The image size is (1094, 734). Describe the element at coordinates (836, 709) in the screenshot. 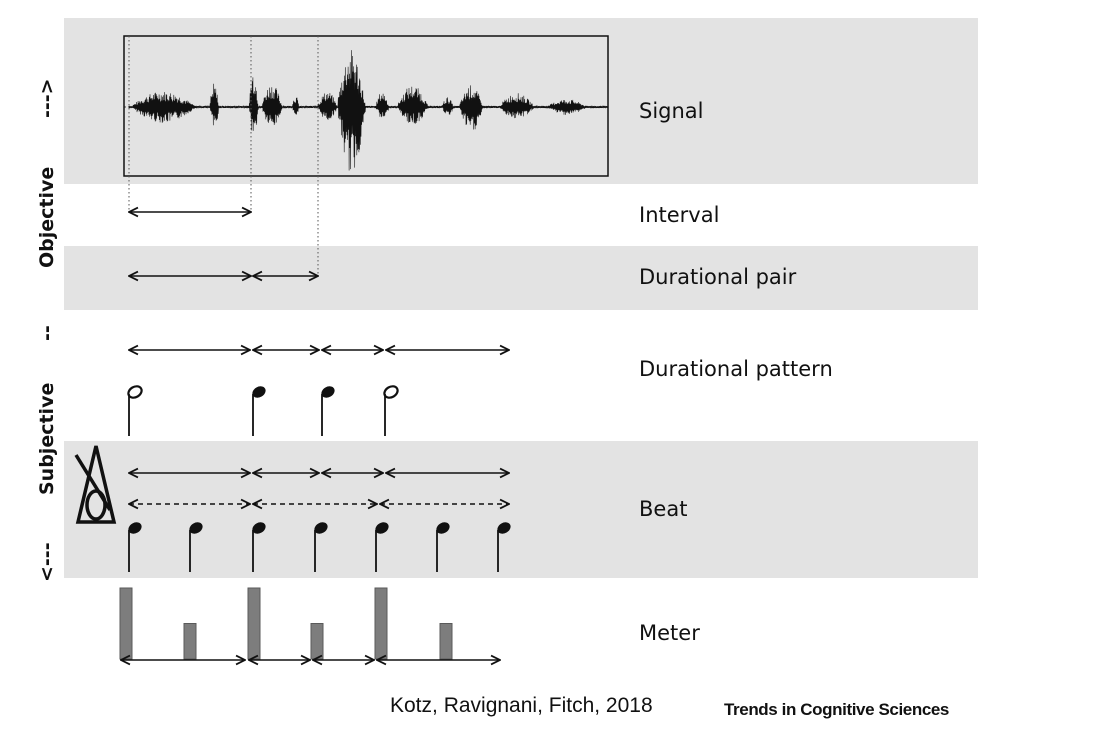

I see `journal-name: Trends in Cognitive Sciences` at that location.